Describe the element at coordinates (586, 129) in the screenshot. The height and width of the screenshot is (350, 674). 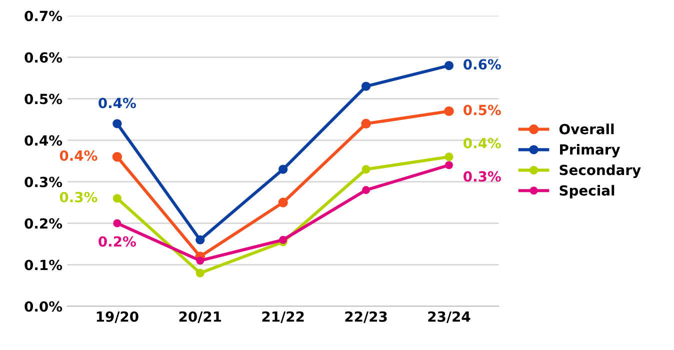
I see `legend-label: Overall` at that location.